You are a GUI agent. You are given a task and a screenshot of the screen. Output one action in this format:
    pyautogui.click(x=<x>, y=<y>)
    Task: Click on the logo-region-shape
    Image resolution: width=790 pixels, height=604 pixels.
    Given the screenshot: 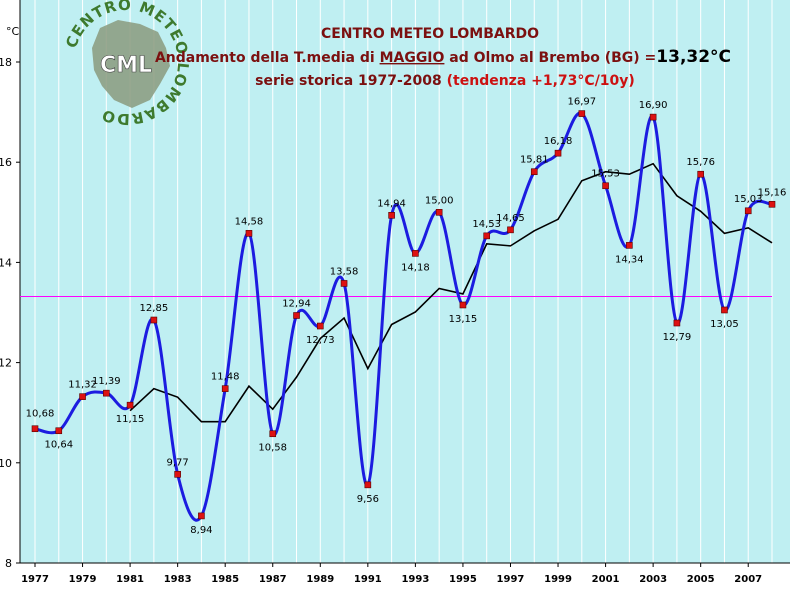 What is the action you would take?
    pyautogui.click(x=131, y=64)
    